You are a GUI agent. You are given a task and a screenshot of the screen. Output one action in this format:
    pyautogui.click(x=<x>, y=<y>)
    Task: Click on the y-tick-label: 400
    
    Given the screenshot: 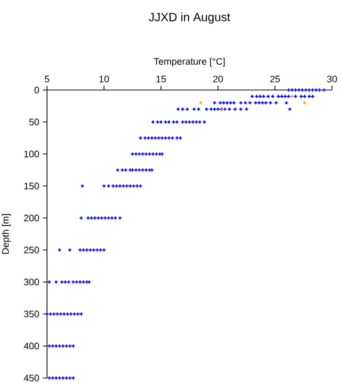 What is the action you would take?
    pyautogui.click(x=32, y=346)
    